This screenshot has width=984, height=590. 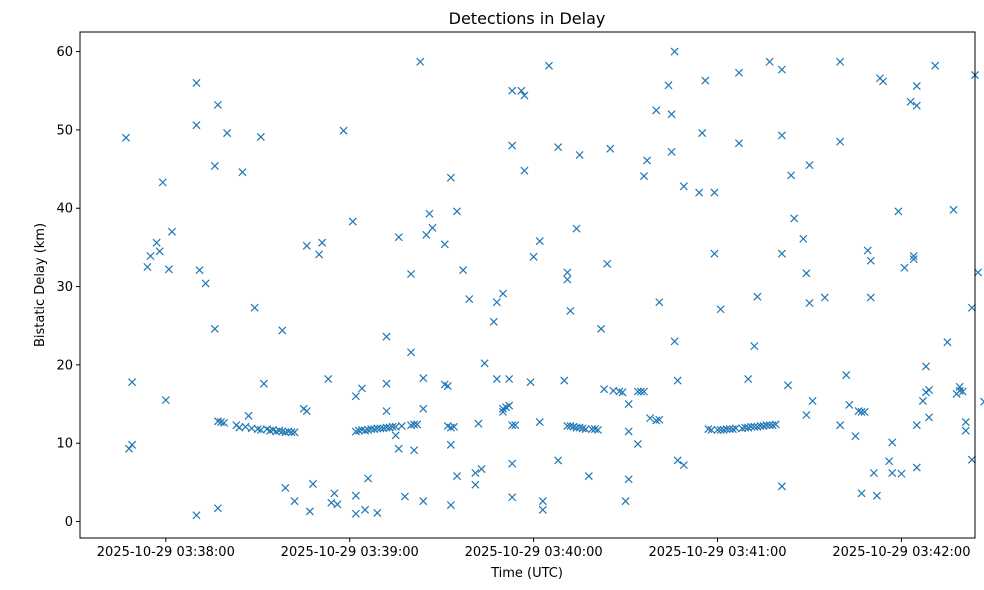 I want to click on x-tick-label: 2025-10-29 03:40:00, so click(x=534, y=552).